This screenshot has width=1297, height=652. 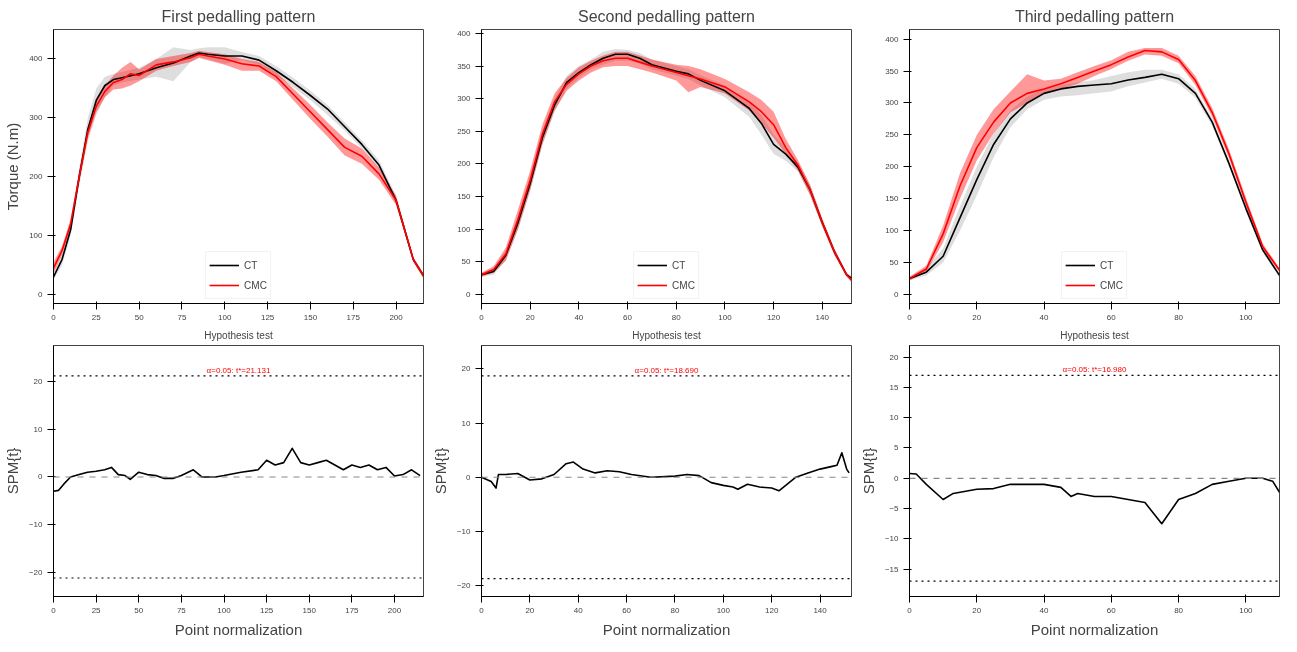 What do you see at coordinates (666, 16) in the screenshot?
I see `chart-title: Second pedalling pattern` at bounding box center [666, 16].